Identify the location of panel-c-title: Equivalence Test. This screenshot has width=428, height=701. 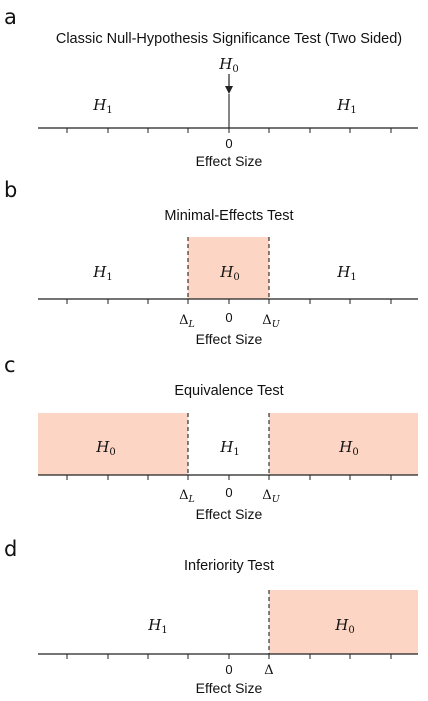
(228, 391).